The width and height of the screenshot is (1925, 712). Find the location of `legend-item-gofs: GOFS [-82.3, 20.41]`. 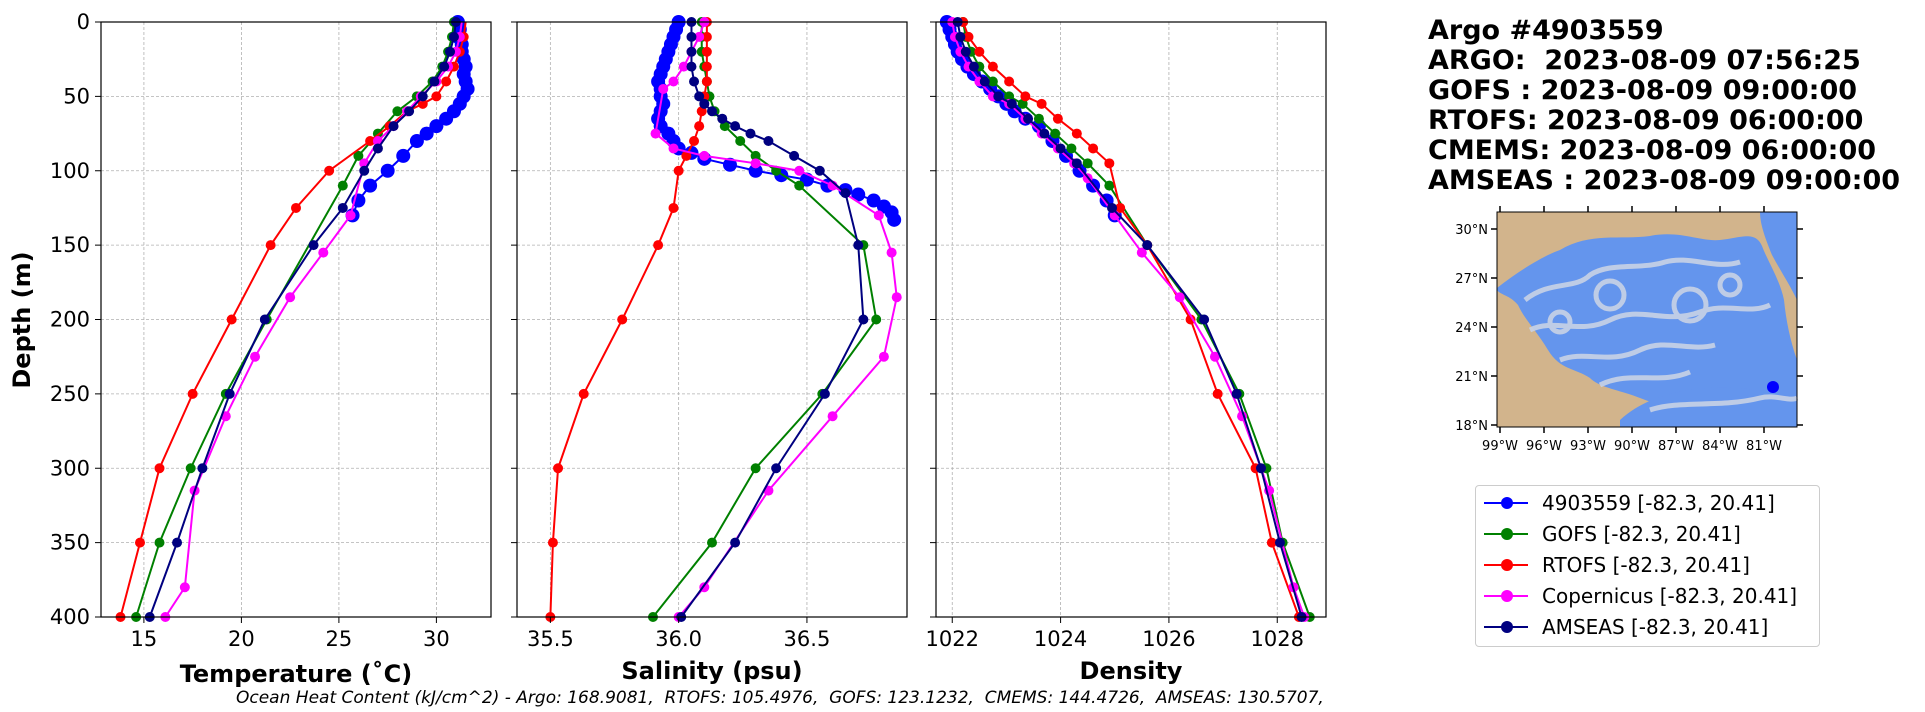

legend-item-gofs: GOFS [-82.3, 20.41] is located at coordinates (1612, 534).